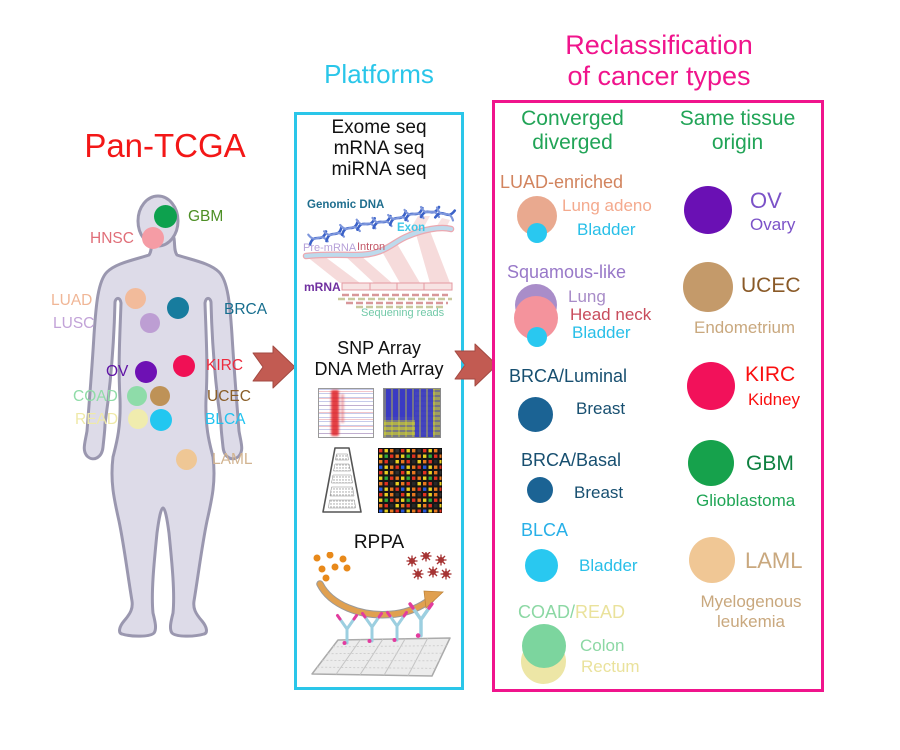 Image resolution: width=900 pixels, height=750 pixels. What do you see at coordinates (379, 74) in the screenshot?
I see `platforms-title: Platforms` at bounding box center [379, 74].